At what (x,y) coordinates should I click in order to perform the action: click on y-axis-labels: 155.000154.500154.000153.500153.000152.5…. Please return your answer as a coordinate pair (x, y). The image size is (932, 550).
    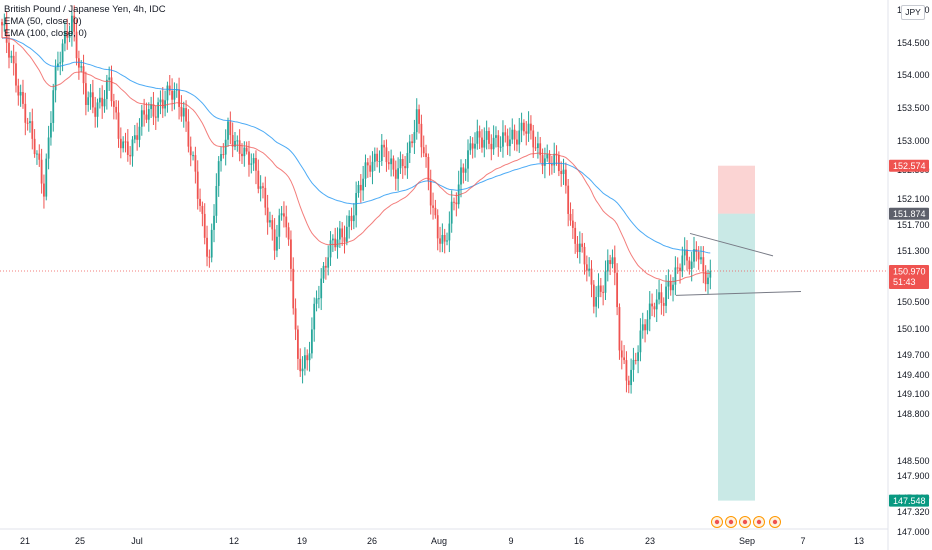
    Looking at the image, I should click on (913, 271).